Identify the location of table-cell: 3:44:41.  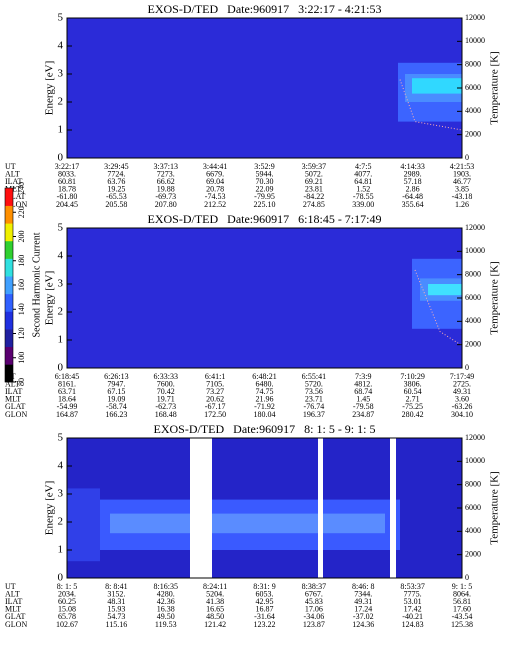
(215, 166).